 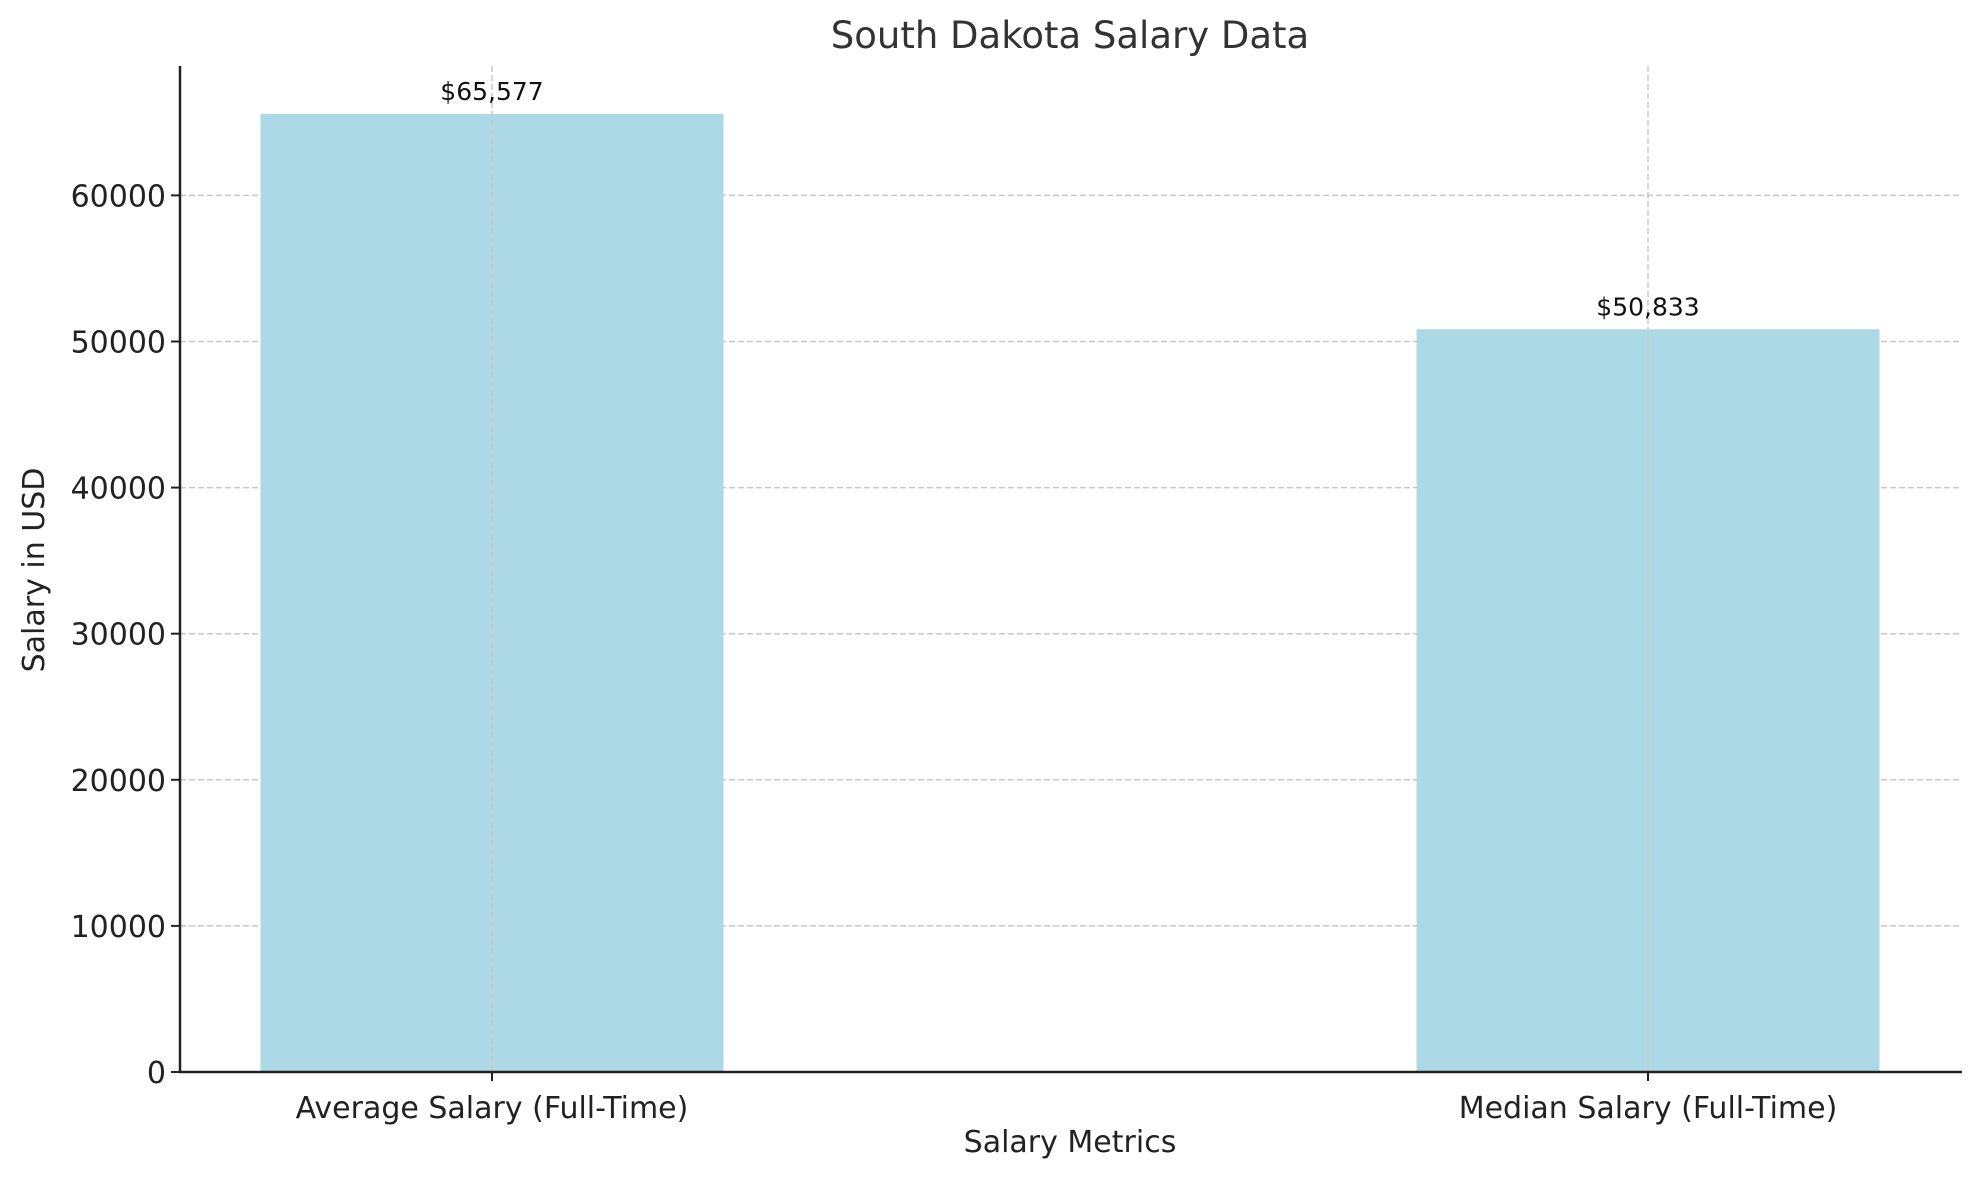 What do you see at coordinates (118, 781) in the screenshot?
I see `y-tick-label: 20000` at bounding box center [118, 781].